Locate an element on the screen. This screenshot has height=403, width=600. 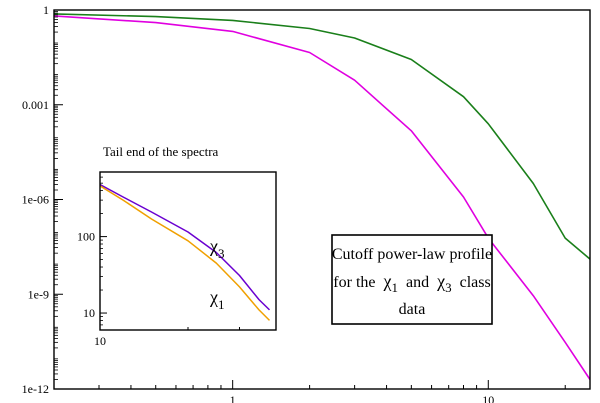
annotation-chi3: χ is located at coordinates (440, 281).